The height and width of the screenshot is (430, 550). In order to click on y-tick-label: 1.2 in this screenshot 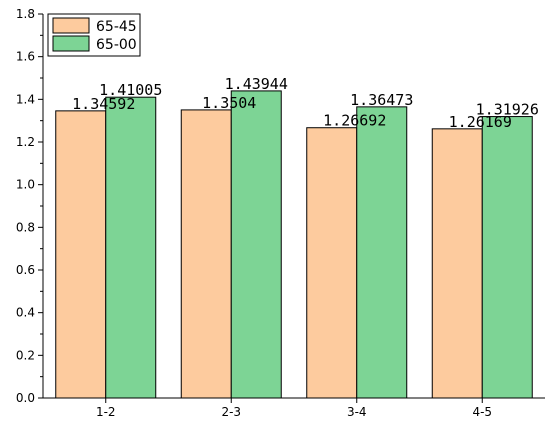, I will do `click(25, 142)`.